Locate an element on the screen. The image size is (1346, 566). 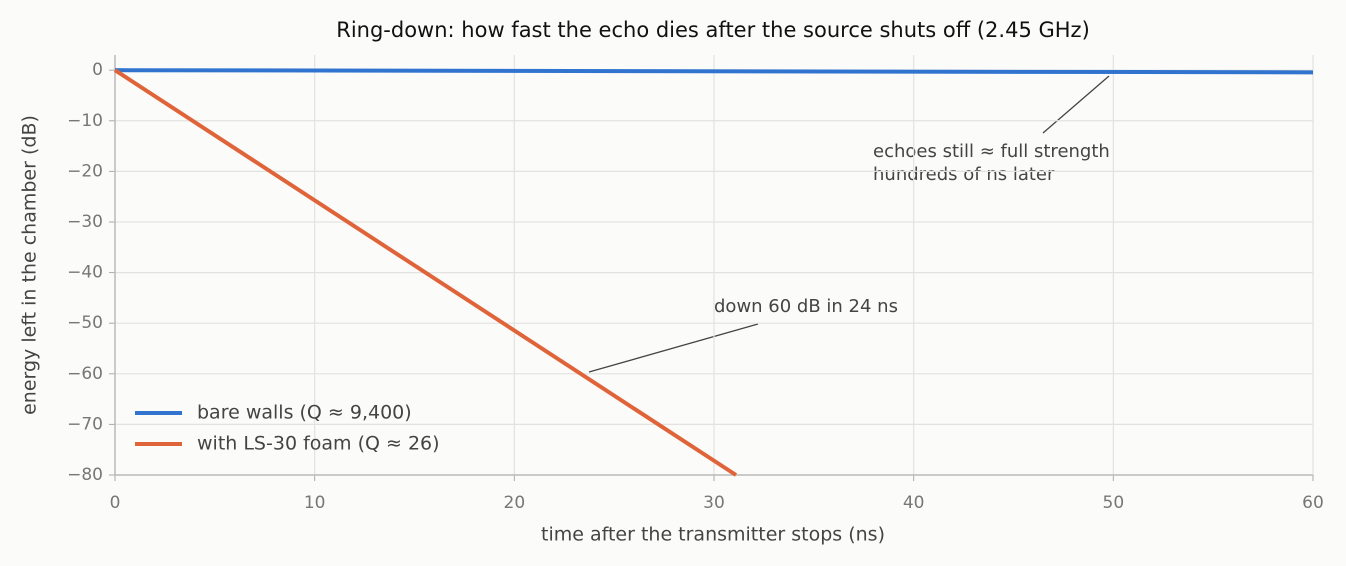
annotation: echoes still ≈ full strength is located at coordinates (991, 151).